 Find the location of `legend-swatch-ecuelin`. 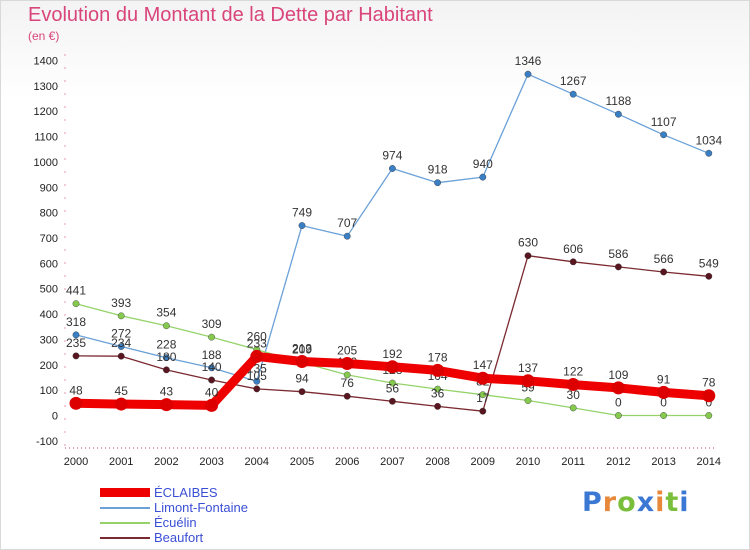

legend-swatch-ecuelin is located at coordinates (125, 522).